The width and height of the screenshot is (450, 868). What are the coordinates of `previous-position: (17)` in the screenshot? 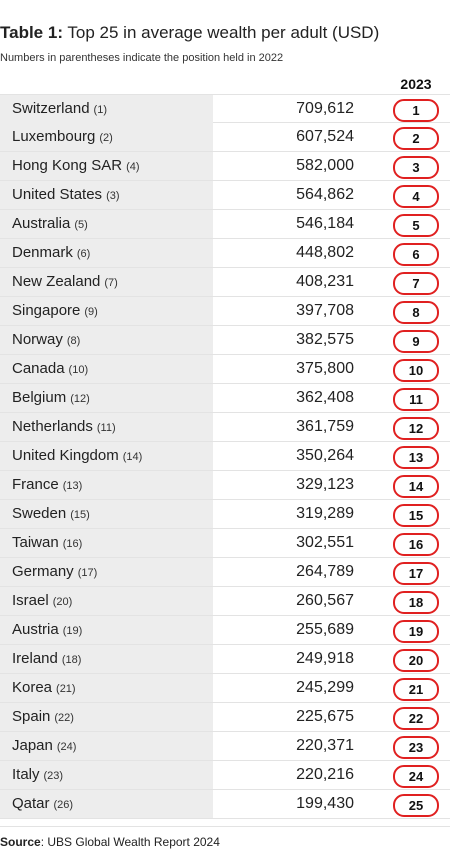 It's located at (87, 573).